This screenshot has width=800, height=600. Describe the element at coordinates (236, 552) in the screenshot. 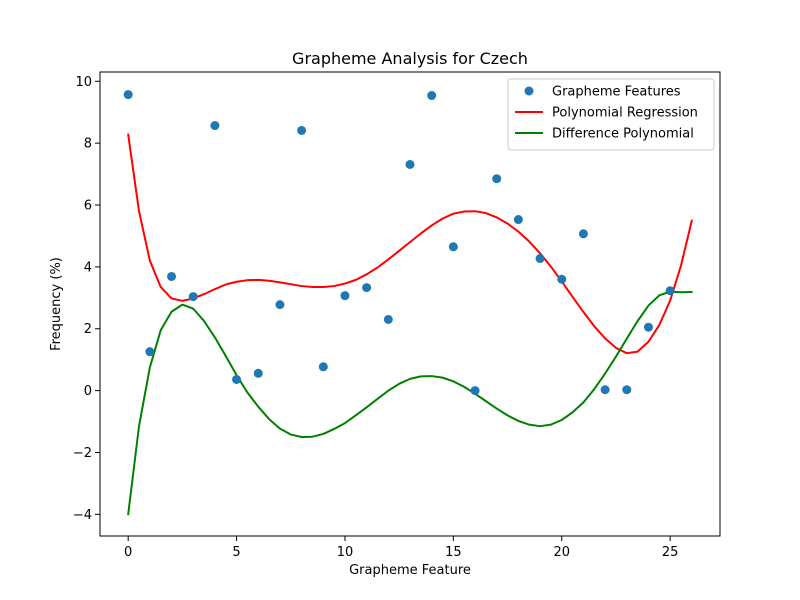

I see `x-tick-label: 5` at that location.